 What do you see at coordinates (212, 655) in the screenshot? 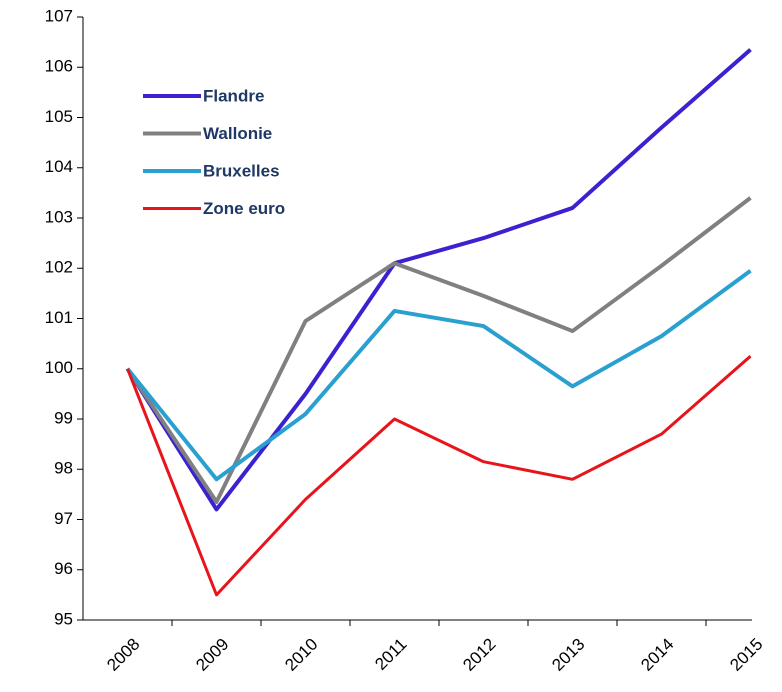
I see `x-tick-label: 2009` at bounding box center [212, 655].